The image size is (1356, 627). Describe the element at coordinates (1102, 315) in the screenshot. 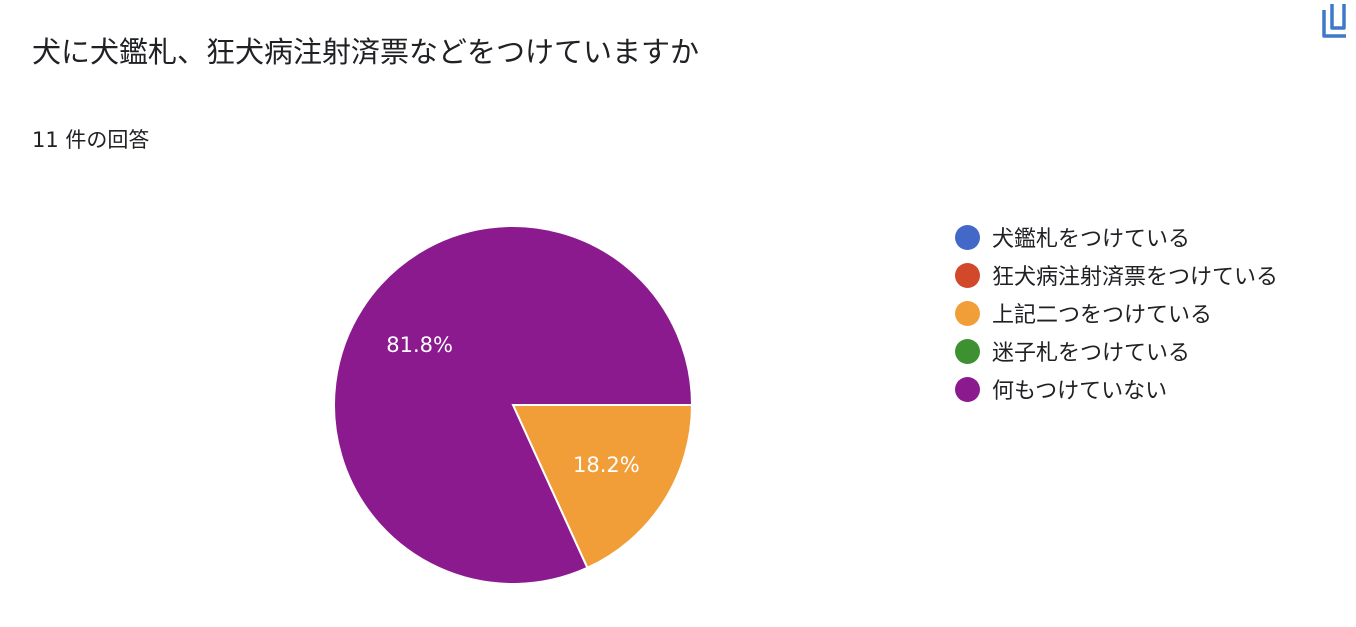

I see `legend-label: 上記二つをつけている` at that location.